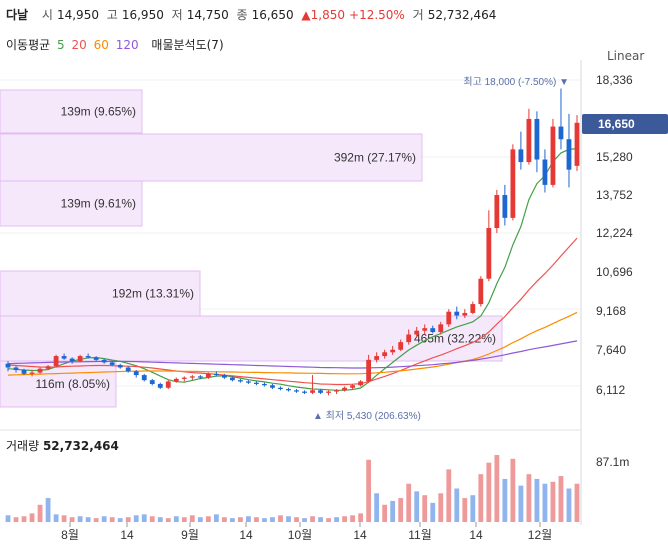 Image resolution: width=668 pixels, height=546 pixels. I want to click on volume-profile-label-1: 392m (27.17%), so click(375, 158).